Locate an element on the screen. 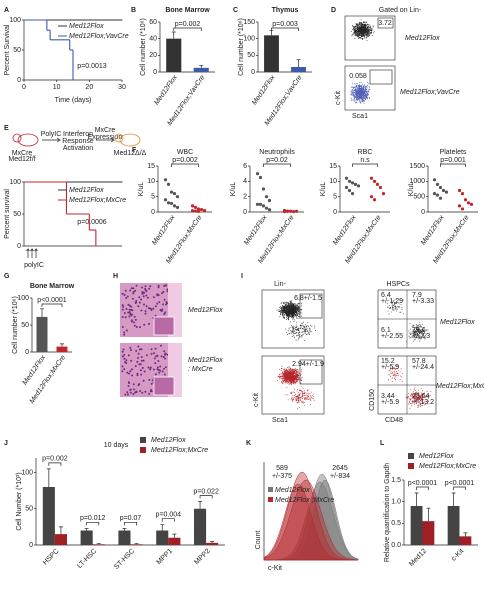 This screenshot has width=484, height=600. p-value: p=0.004 is located at coordinates (169, 515).